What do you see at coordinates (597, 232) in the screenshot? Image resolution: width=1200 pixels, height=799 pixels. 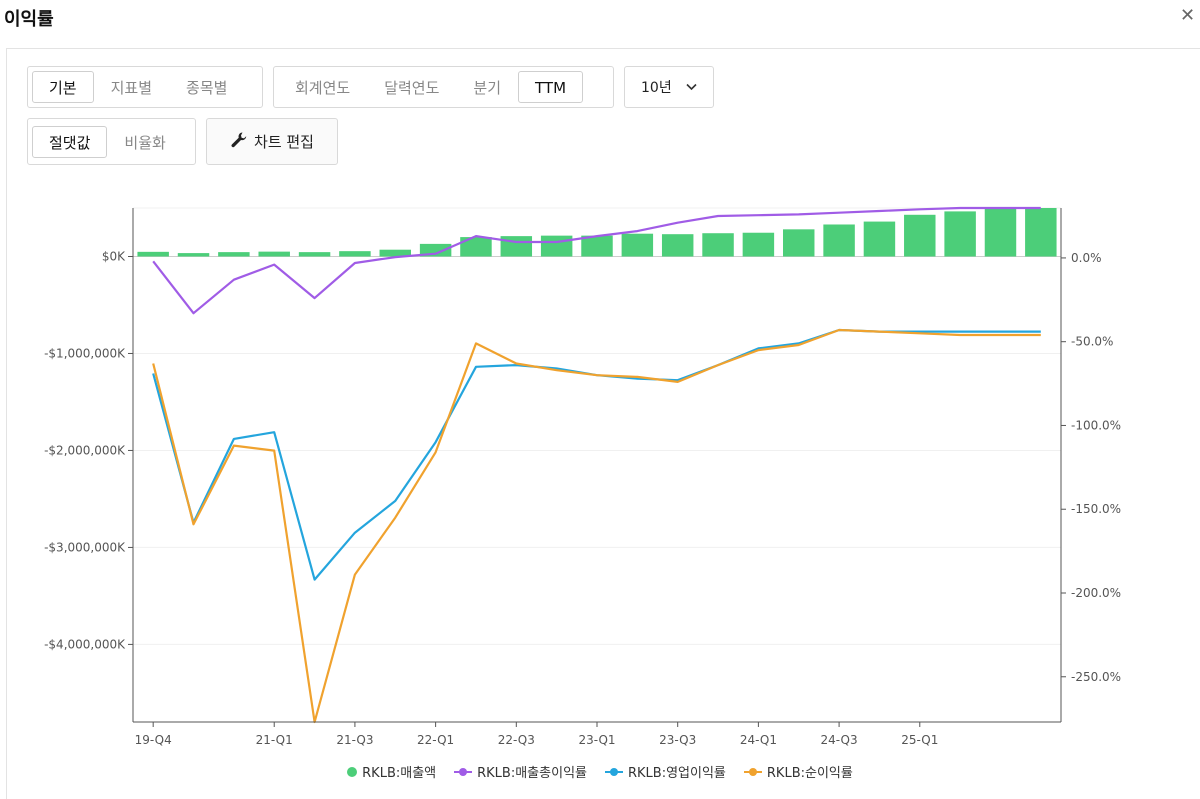 I see `revenue-bars` at bounding box center [597, 232].